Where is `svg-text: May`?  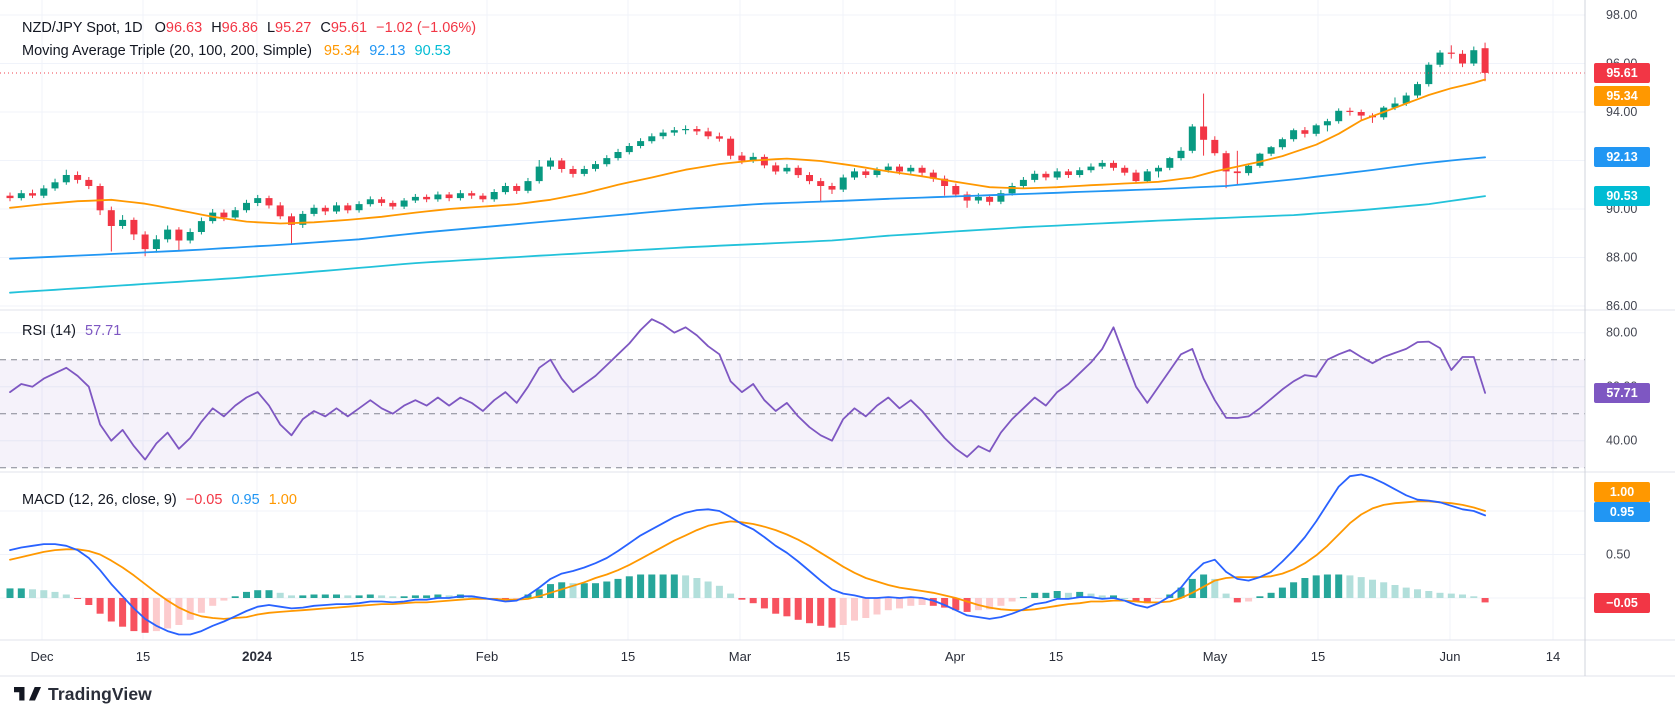
svg-text: May is located at coordinates (1215, 656).